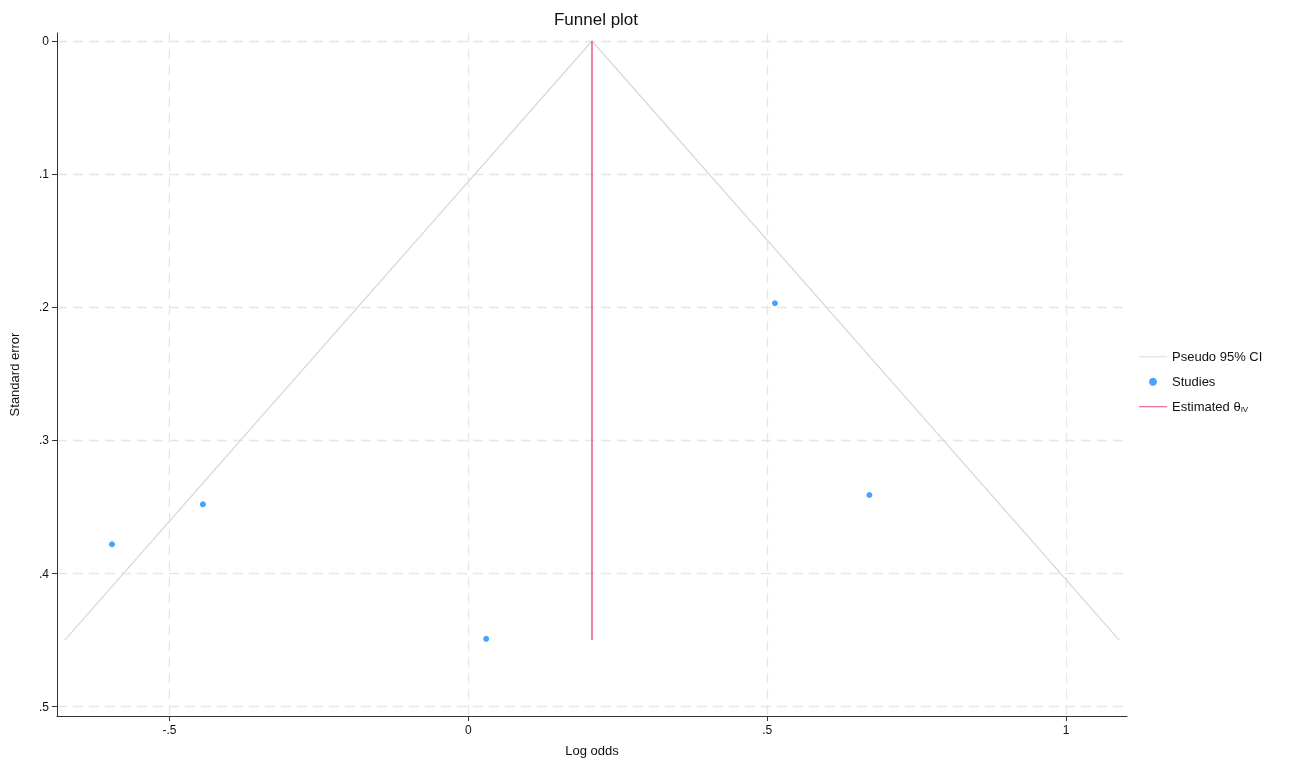 The image size is (1303, 764). I want to click on legend-label: Pseudo 95% CI, so click(1217, 357).